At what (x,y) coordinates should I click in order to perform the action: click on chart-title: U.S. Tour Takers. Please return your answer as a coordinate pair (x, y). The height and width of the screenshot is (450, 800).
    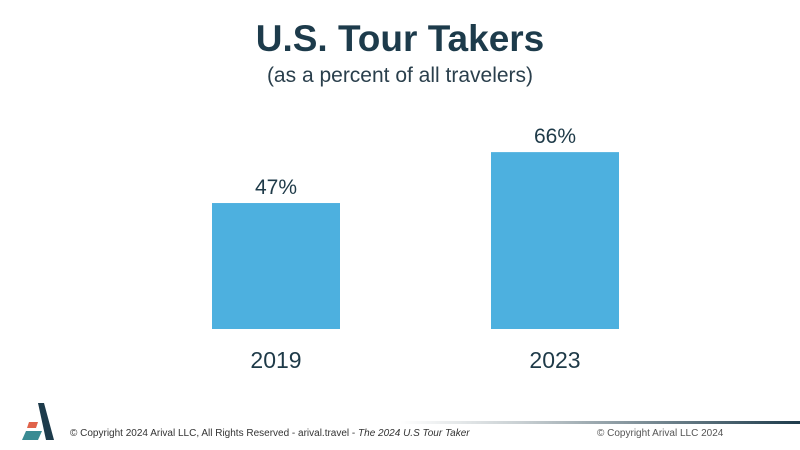
    Looking at the image, I should click on (400, 38).